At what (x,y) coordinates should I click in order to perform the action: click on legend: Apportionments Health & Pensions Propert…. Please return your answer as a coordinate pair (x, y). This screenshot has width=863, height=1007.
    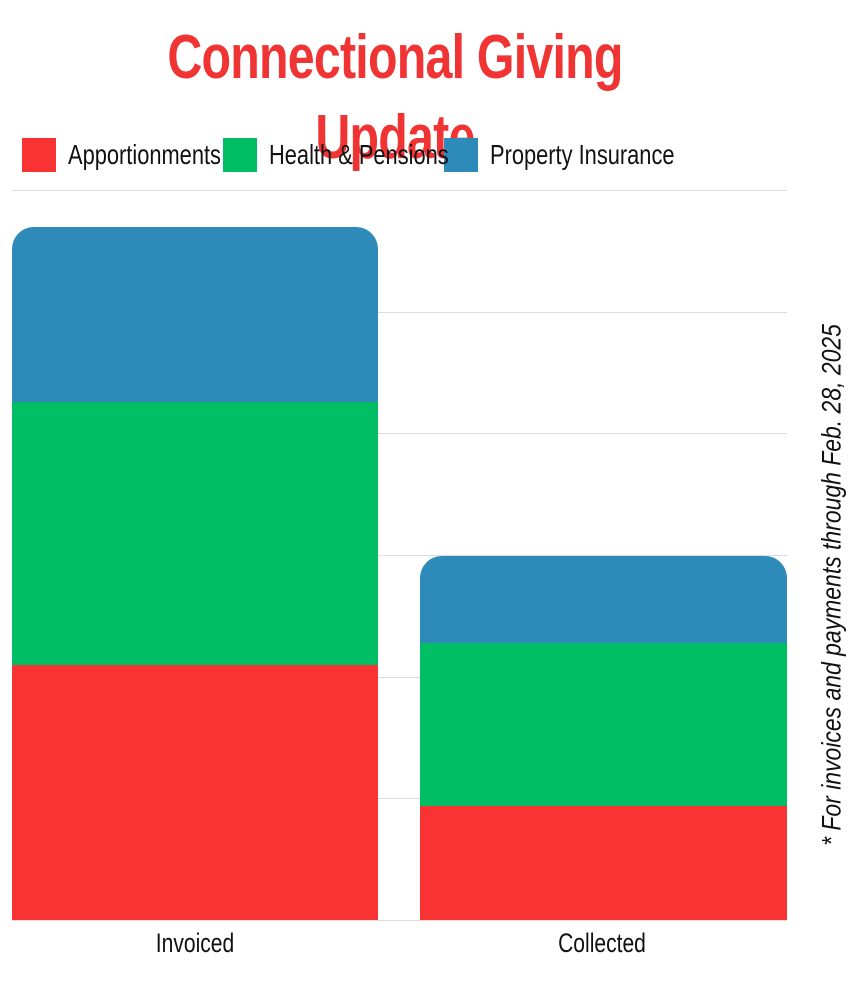
    Looking at the image, I should click on (348, 155).